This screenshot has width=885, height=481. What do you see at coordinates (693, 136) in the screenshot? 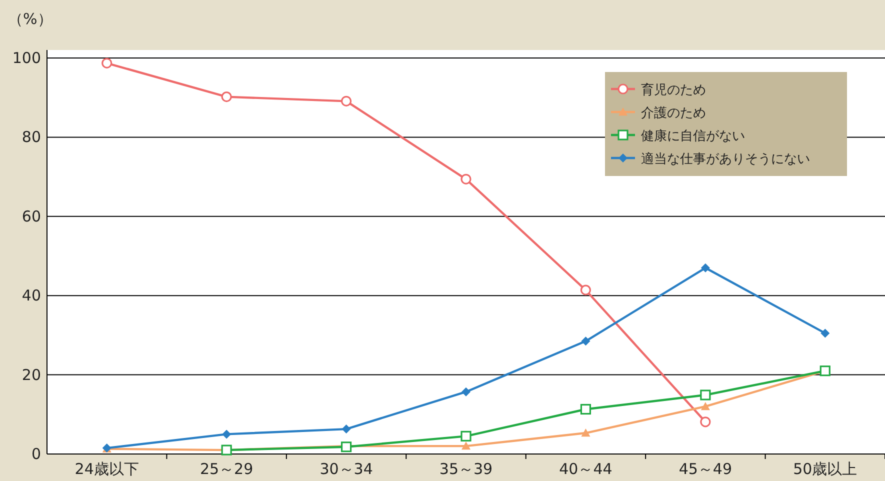
I see `legend-label: 健康に自信がない` at bounding box center [693, 136].